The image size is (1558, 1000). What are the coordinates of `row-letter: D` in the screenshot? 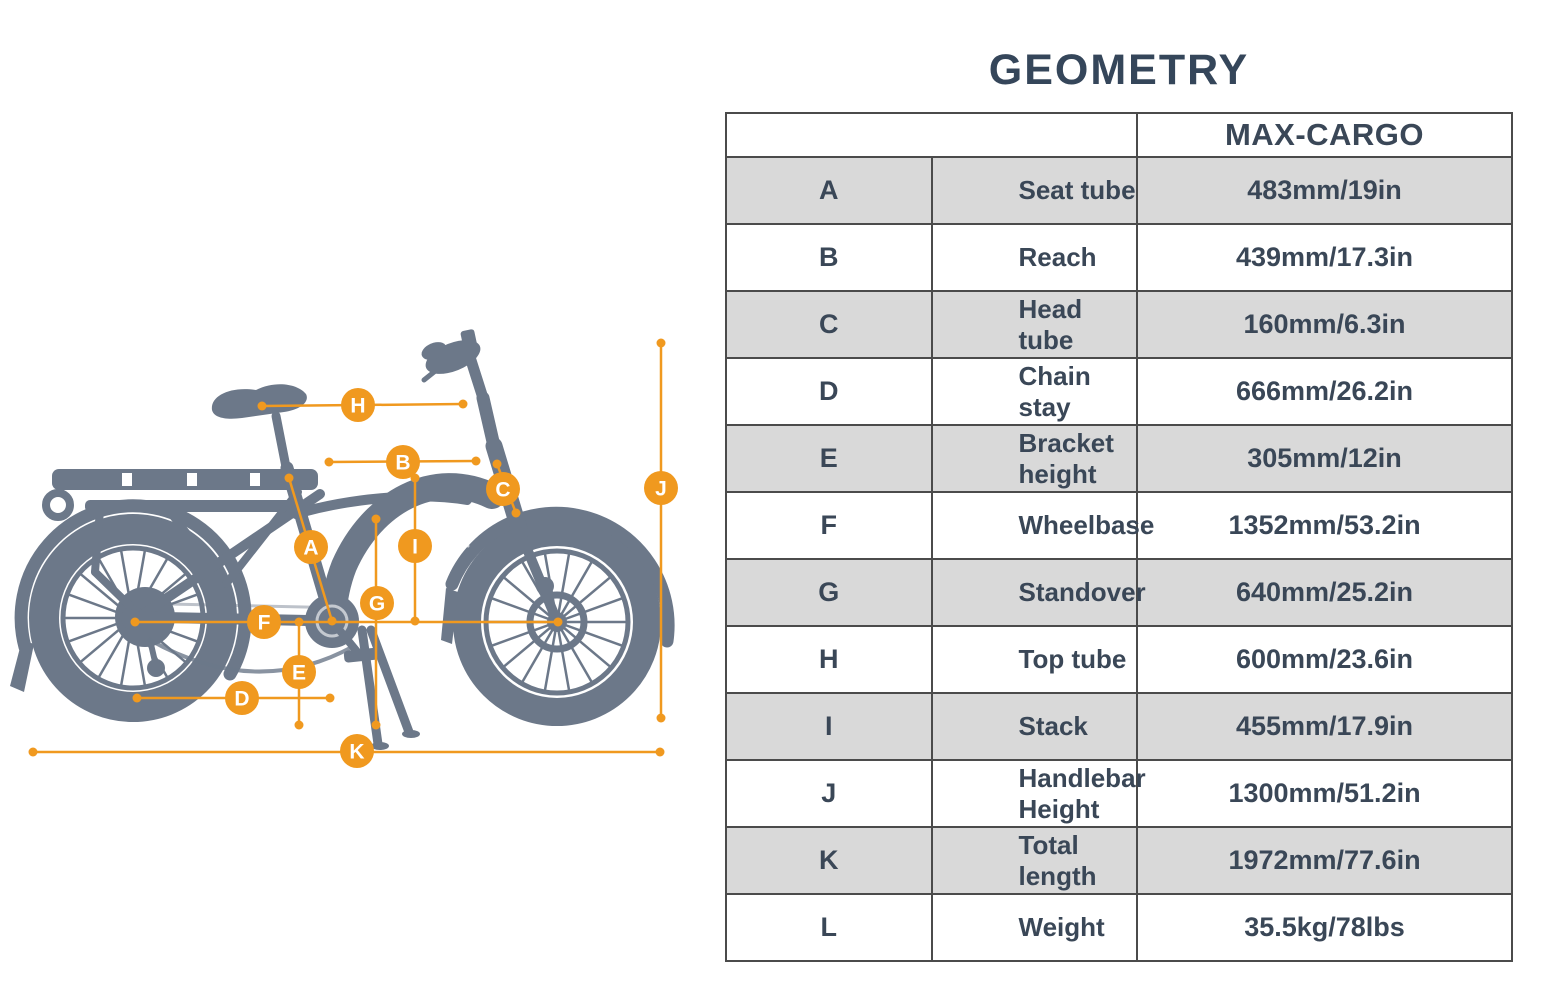 It's located at (829, 391).